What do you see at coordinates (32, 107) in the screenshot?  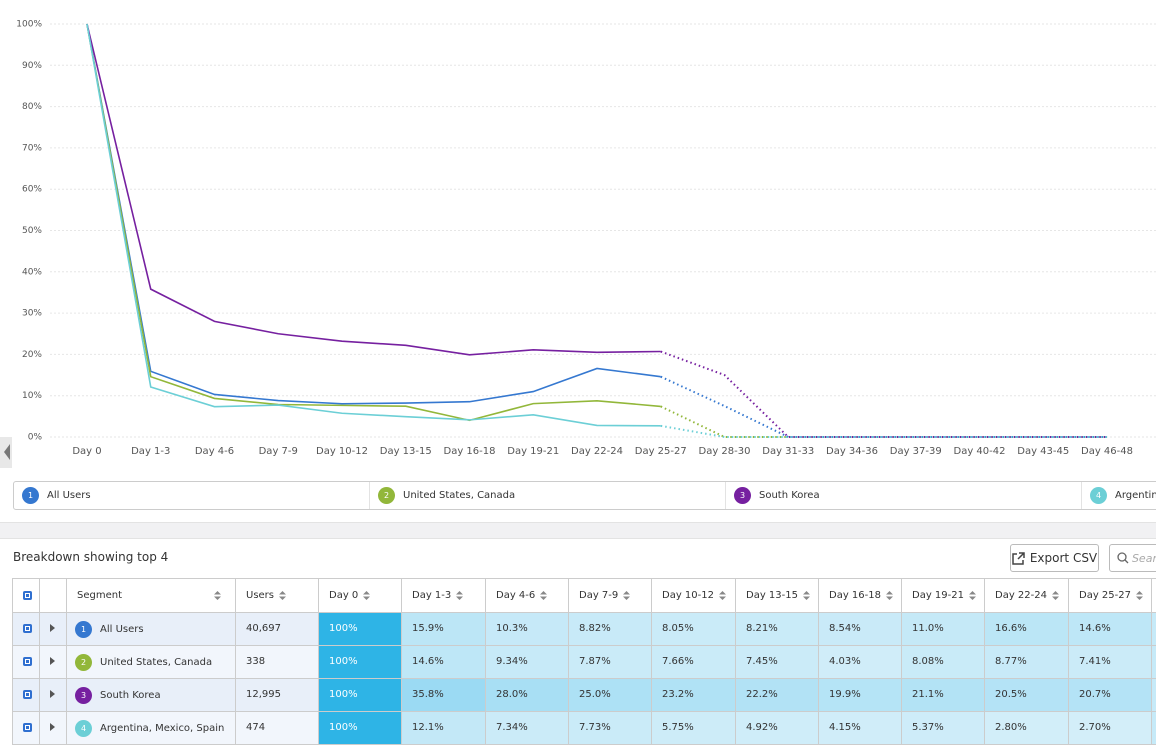 I see `y-tick-label: 80%` at bounding box center [32, 107].